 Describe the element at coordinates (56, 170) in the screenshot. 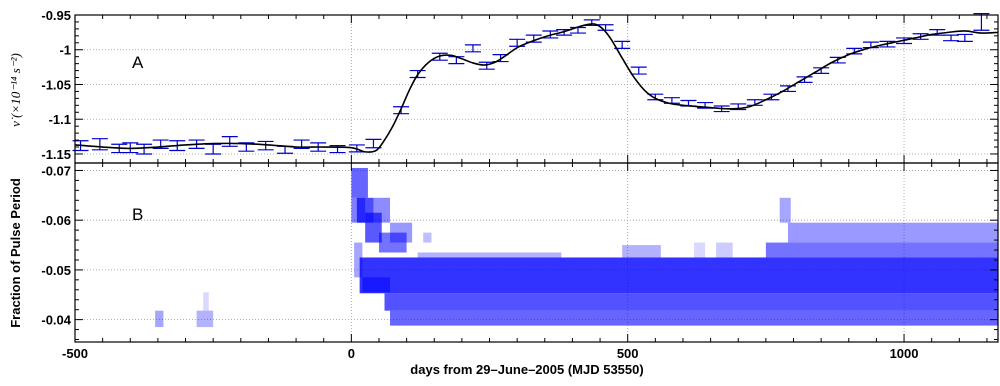

I see `panel-b-y-tick-label: -0.07` at that location.